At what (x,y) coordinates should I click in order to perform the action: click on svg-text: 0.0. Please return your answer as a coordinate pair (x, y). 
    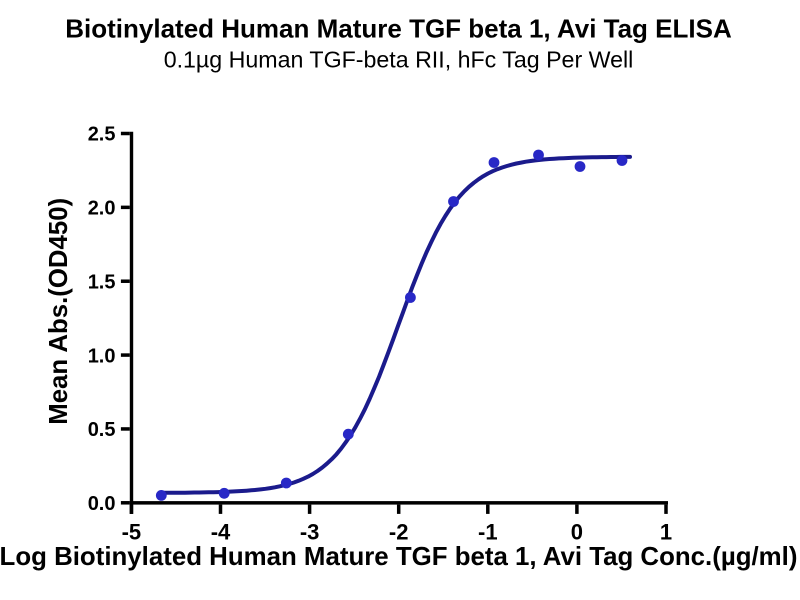
    Looking at the image, I should click on (102, 504).